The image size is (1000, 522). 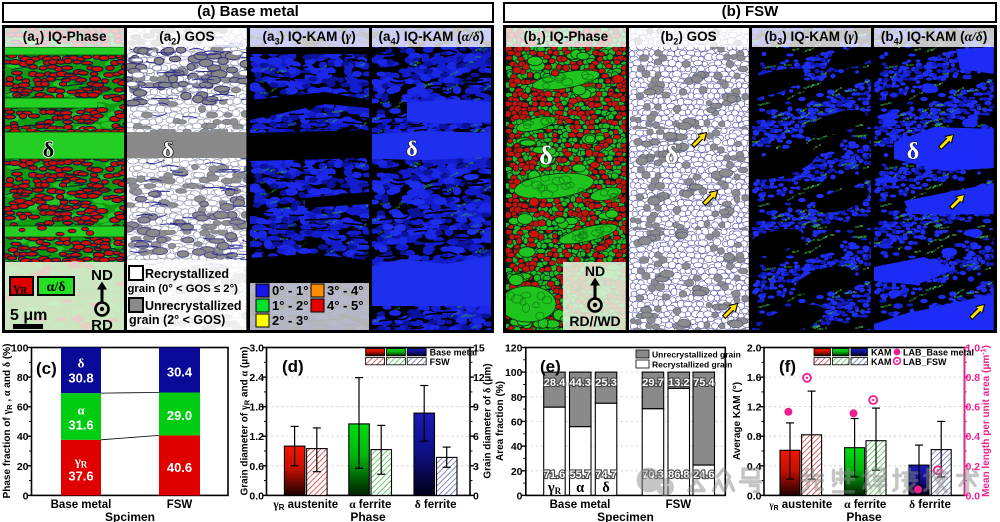 I want to click on svg-text: 75.4, so click(x=704, y=383).